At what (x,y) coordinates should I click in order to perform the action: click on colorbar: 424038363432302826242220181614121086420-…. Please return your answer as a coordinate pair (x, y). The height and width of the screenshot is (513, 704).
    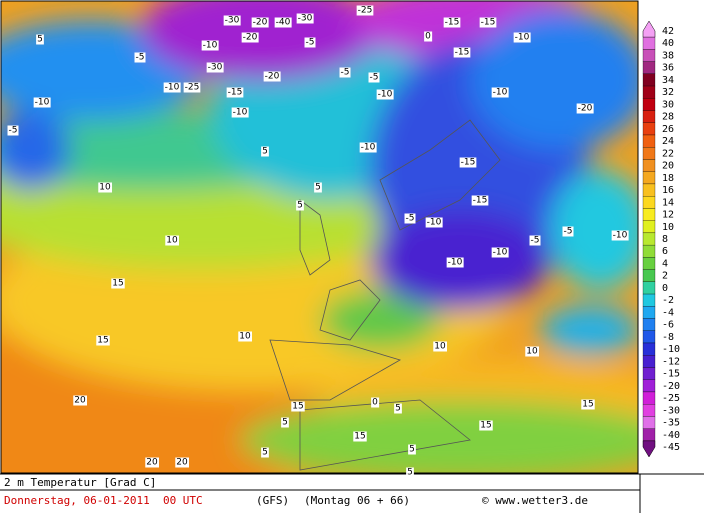
    Looking at the image, I should click on (661, 239).